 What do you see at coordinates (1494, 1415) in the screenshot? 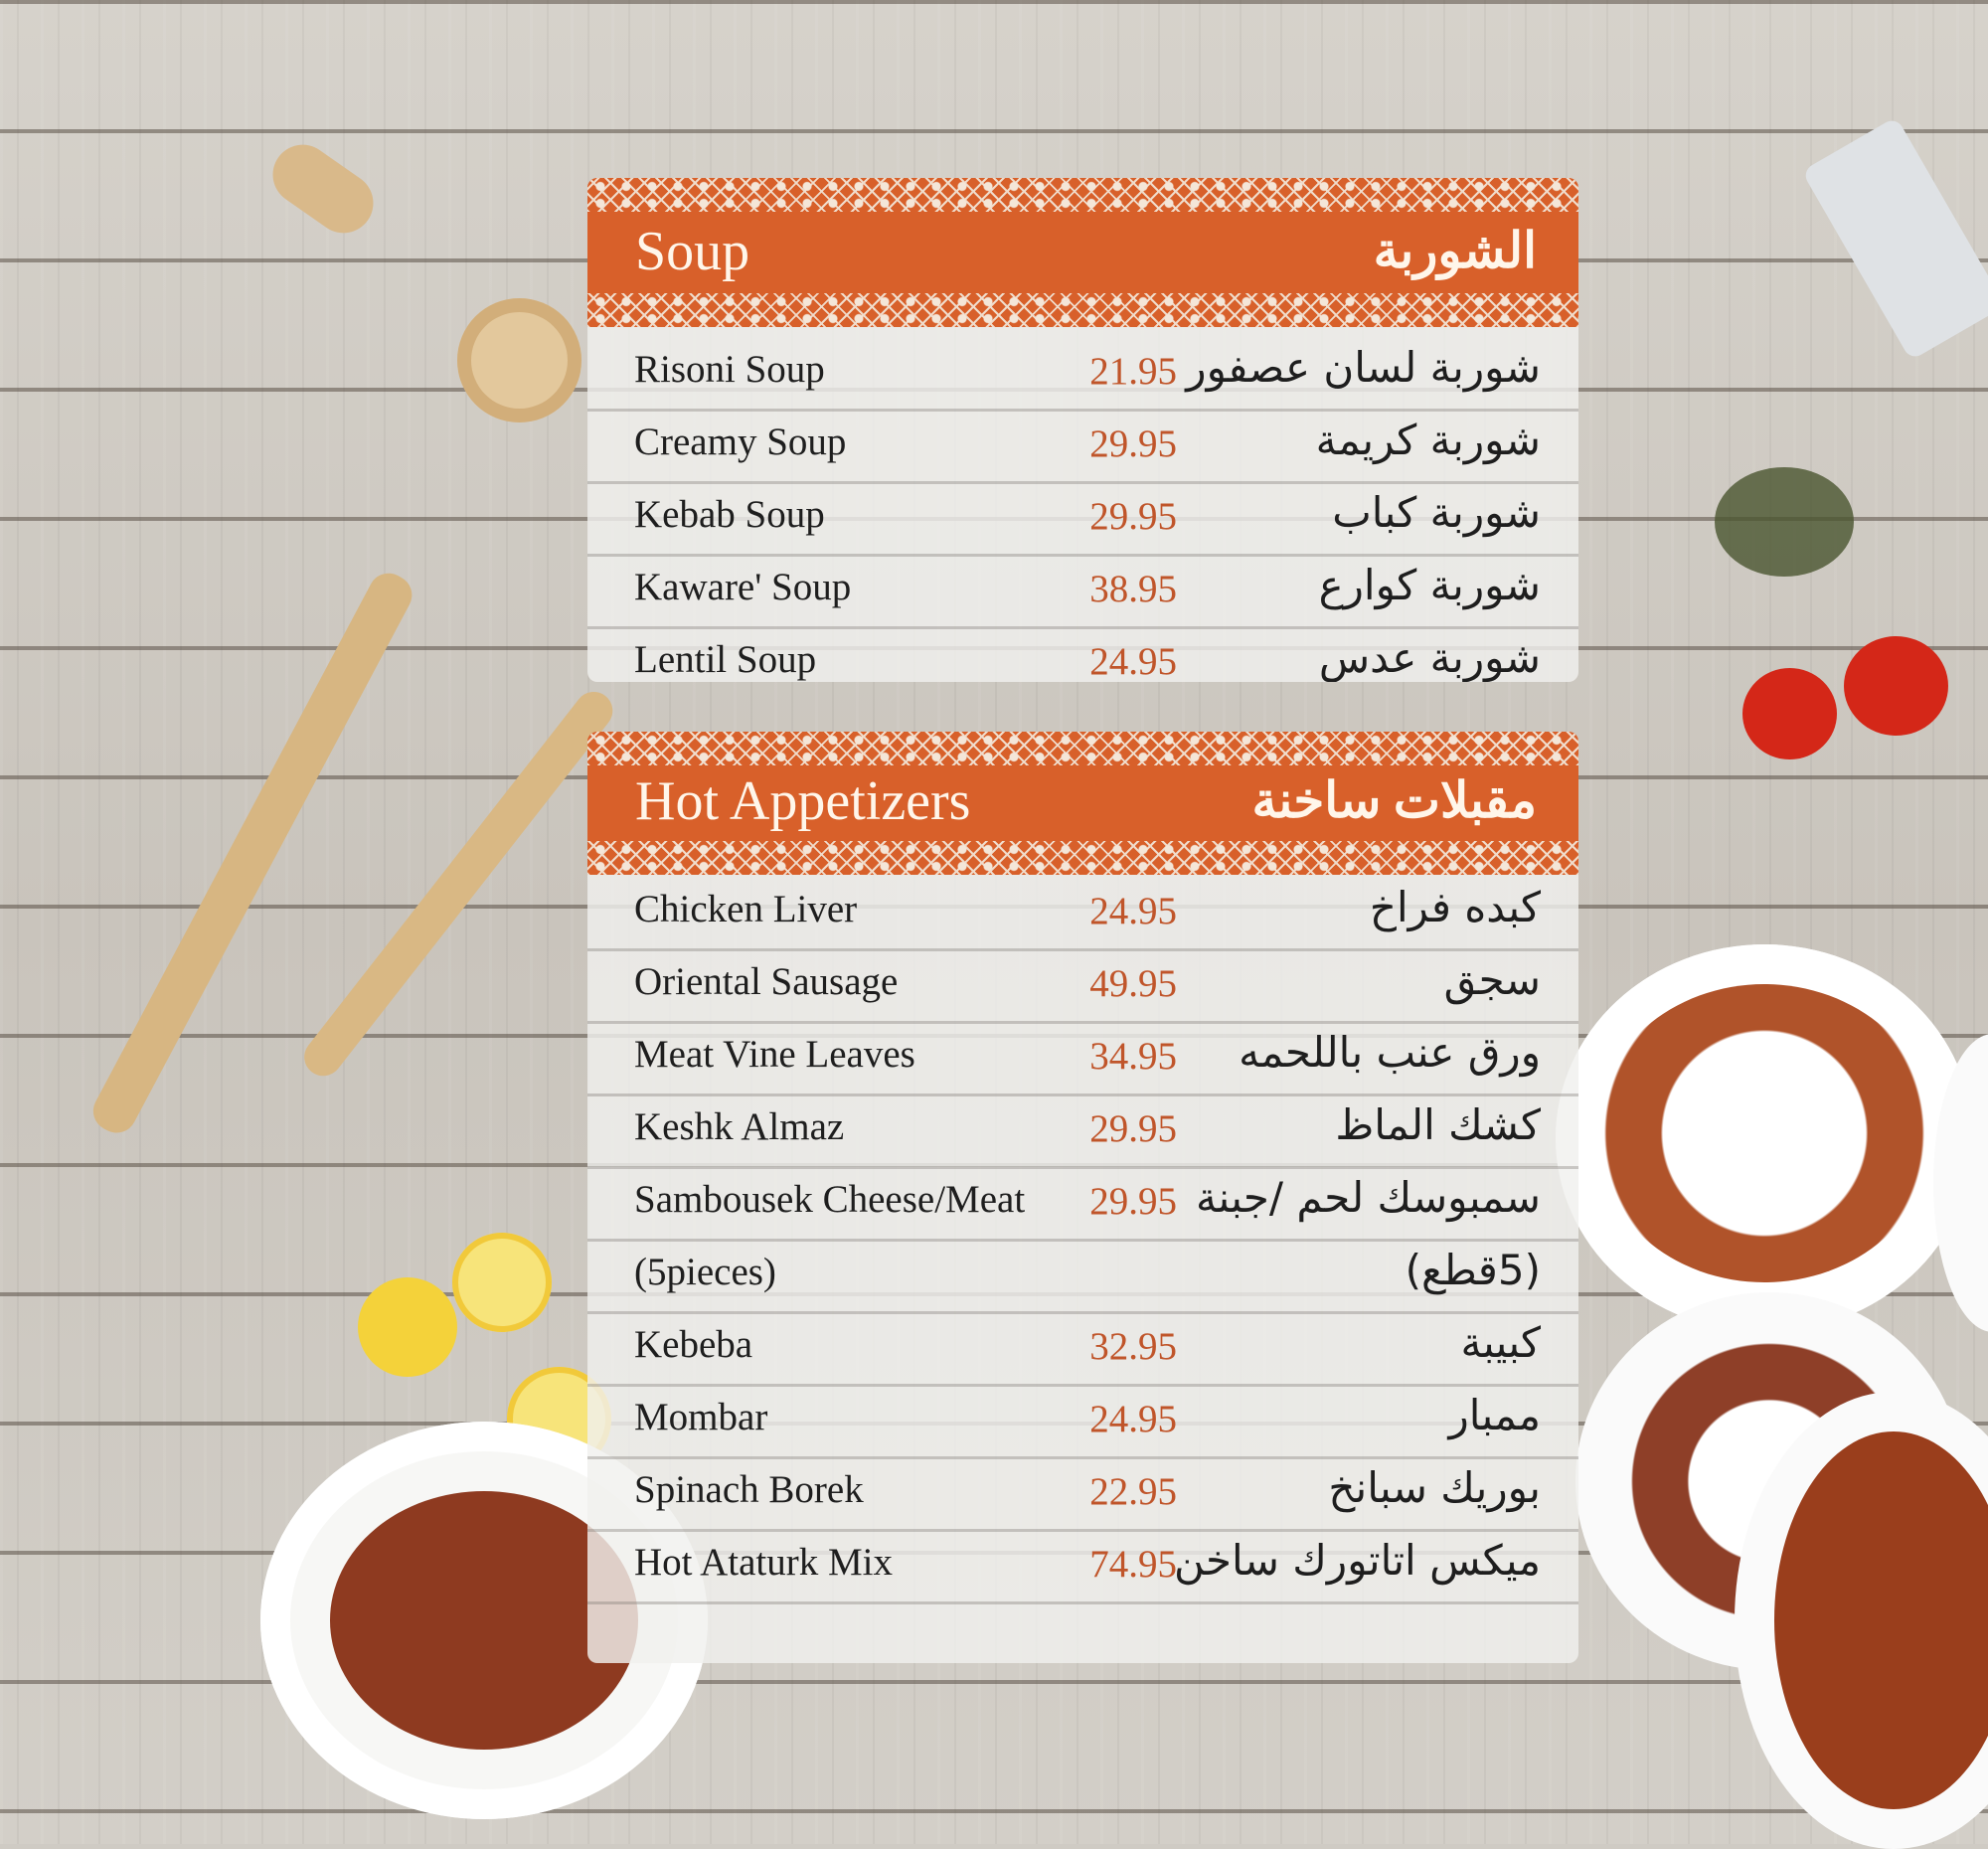
I see `item-name-arabic: ممبار` at bounding box center [1494, 1415].